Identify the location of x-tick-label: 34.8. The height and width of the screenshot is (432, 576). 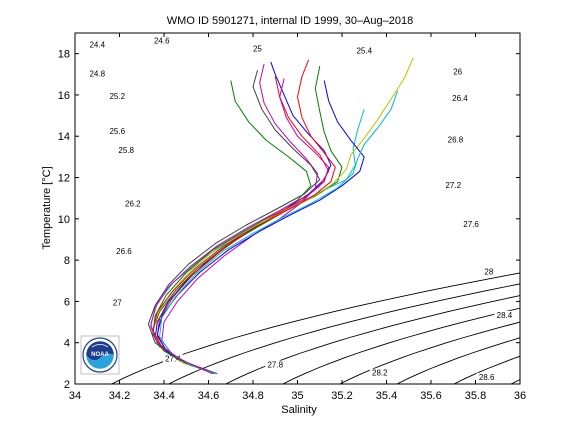
(252, 396).